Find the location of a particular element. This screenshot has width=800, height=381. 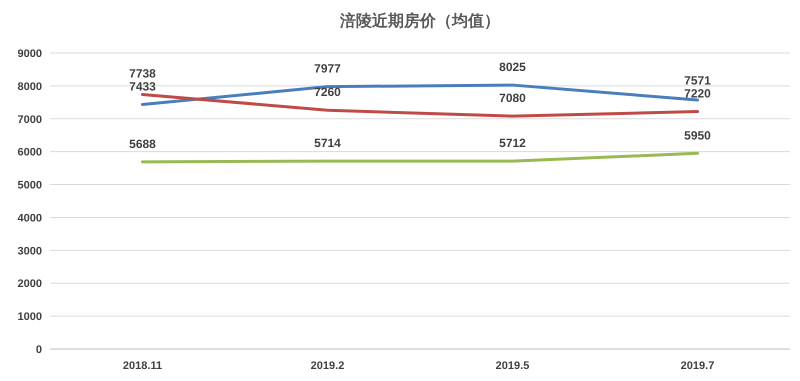

y-tick-label: 0 is located at coordinates (39, 350).